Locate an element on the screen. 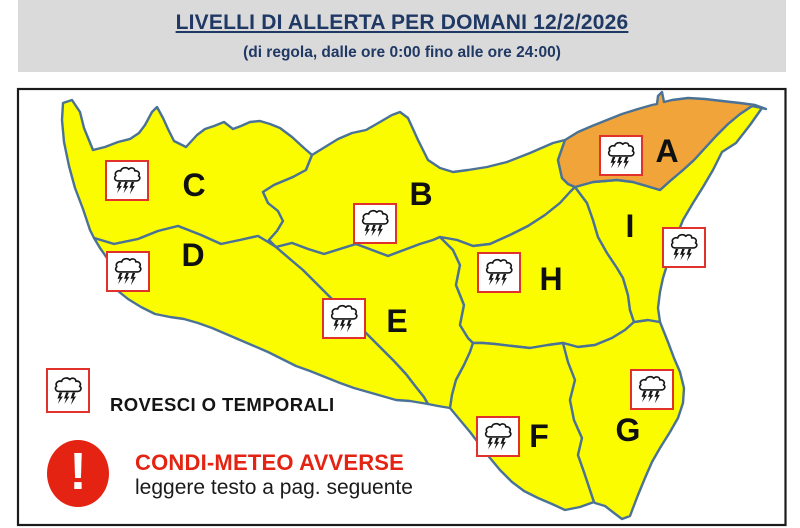 The width and height of the screenshot is (800, 528). zone-label-C: C is located at coordinates (194, 185).